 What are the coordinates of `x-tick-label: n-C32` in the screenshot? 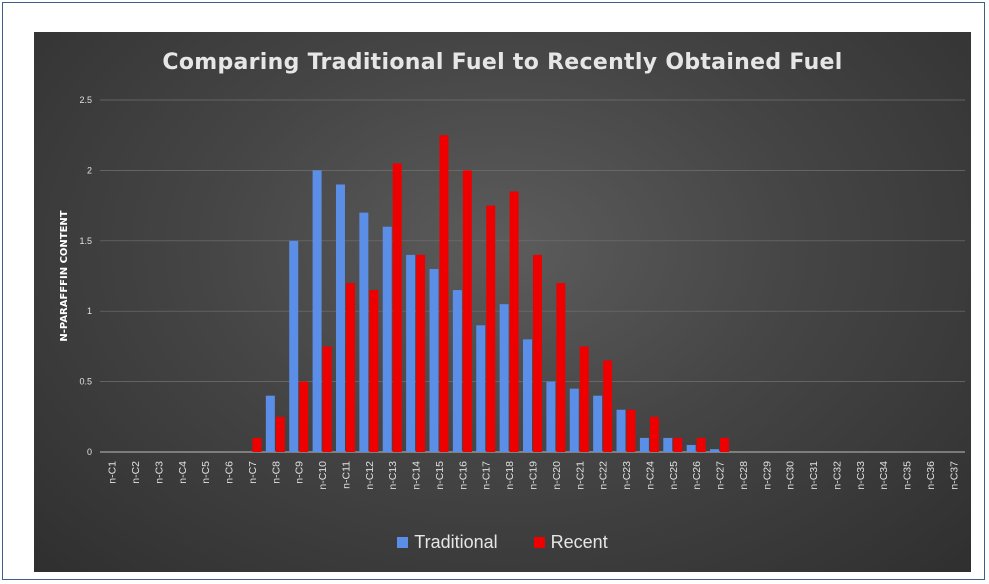 It's located at (837, 475).